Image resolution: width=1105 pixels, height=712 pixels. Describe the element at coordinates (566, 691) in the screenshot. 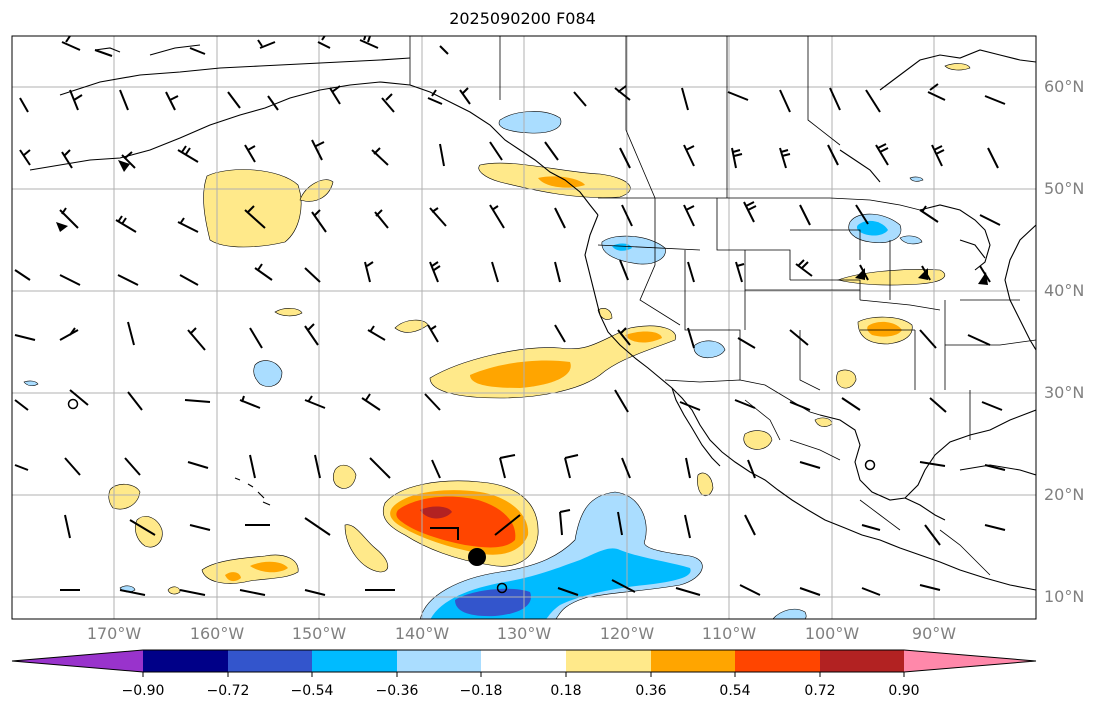

I see `colorbar-tick-label: 0.18` at that location.